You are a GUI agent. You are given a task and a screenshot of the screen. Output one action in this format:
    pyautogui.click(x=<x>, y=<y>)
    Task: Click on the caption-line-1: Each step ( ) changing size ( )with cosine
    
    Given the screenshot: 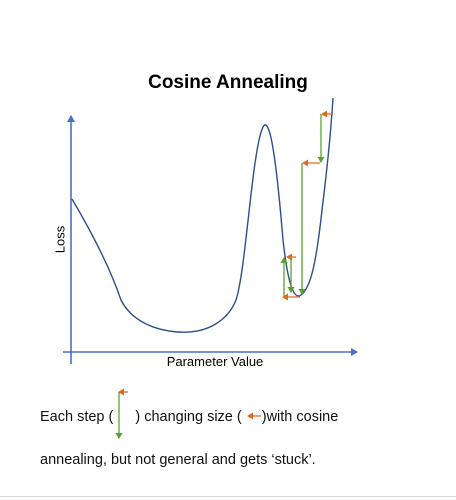 What is the action you would take?
    pyautogui.click(x=189, y=417)
    